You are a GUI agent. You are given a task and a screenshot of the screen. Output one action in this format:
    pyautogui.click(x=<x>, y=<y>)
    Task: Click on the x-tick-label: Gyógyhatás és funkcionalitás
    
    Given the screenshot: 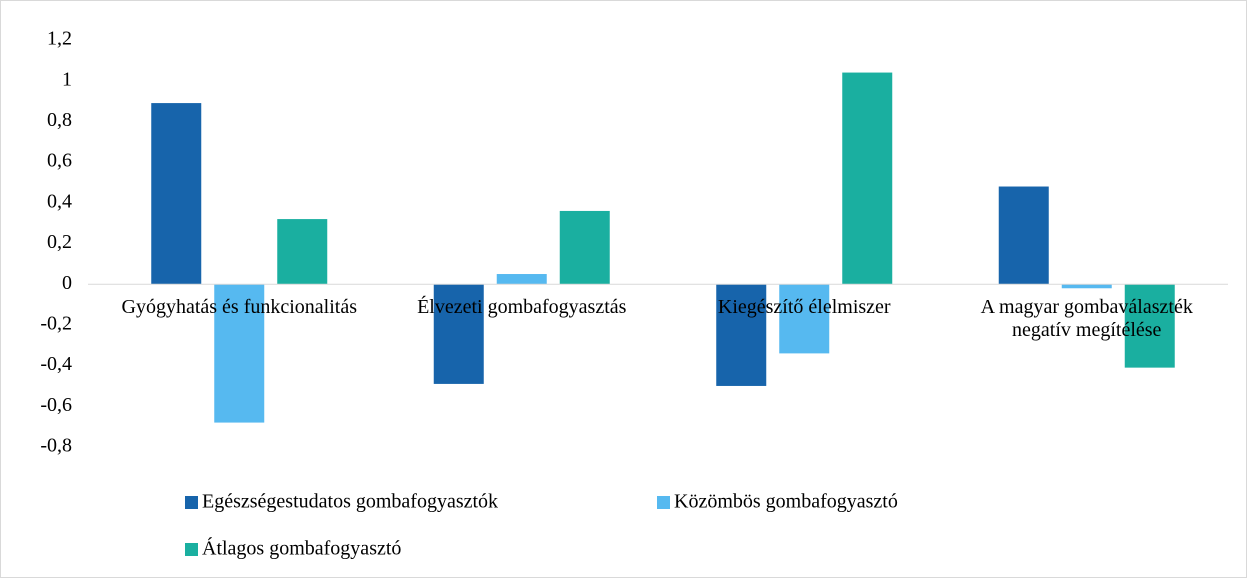 What is the action you would take?
    pyautogui.click(x=239, y=307)
    